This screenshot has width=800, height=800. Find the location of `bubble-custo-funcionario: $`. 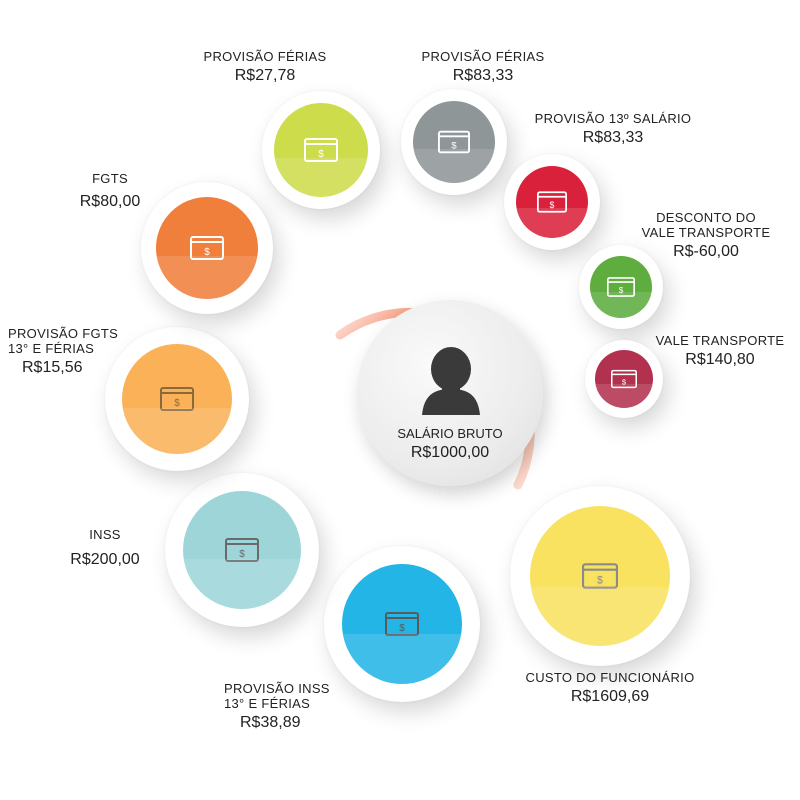

bubble-custo-funcionario: $ is located at coordinates (600, 576).